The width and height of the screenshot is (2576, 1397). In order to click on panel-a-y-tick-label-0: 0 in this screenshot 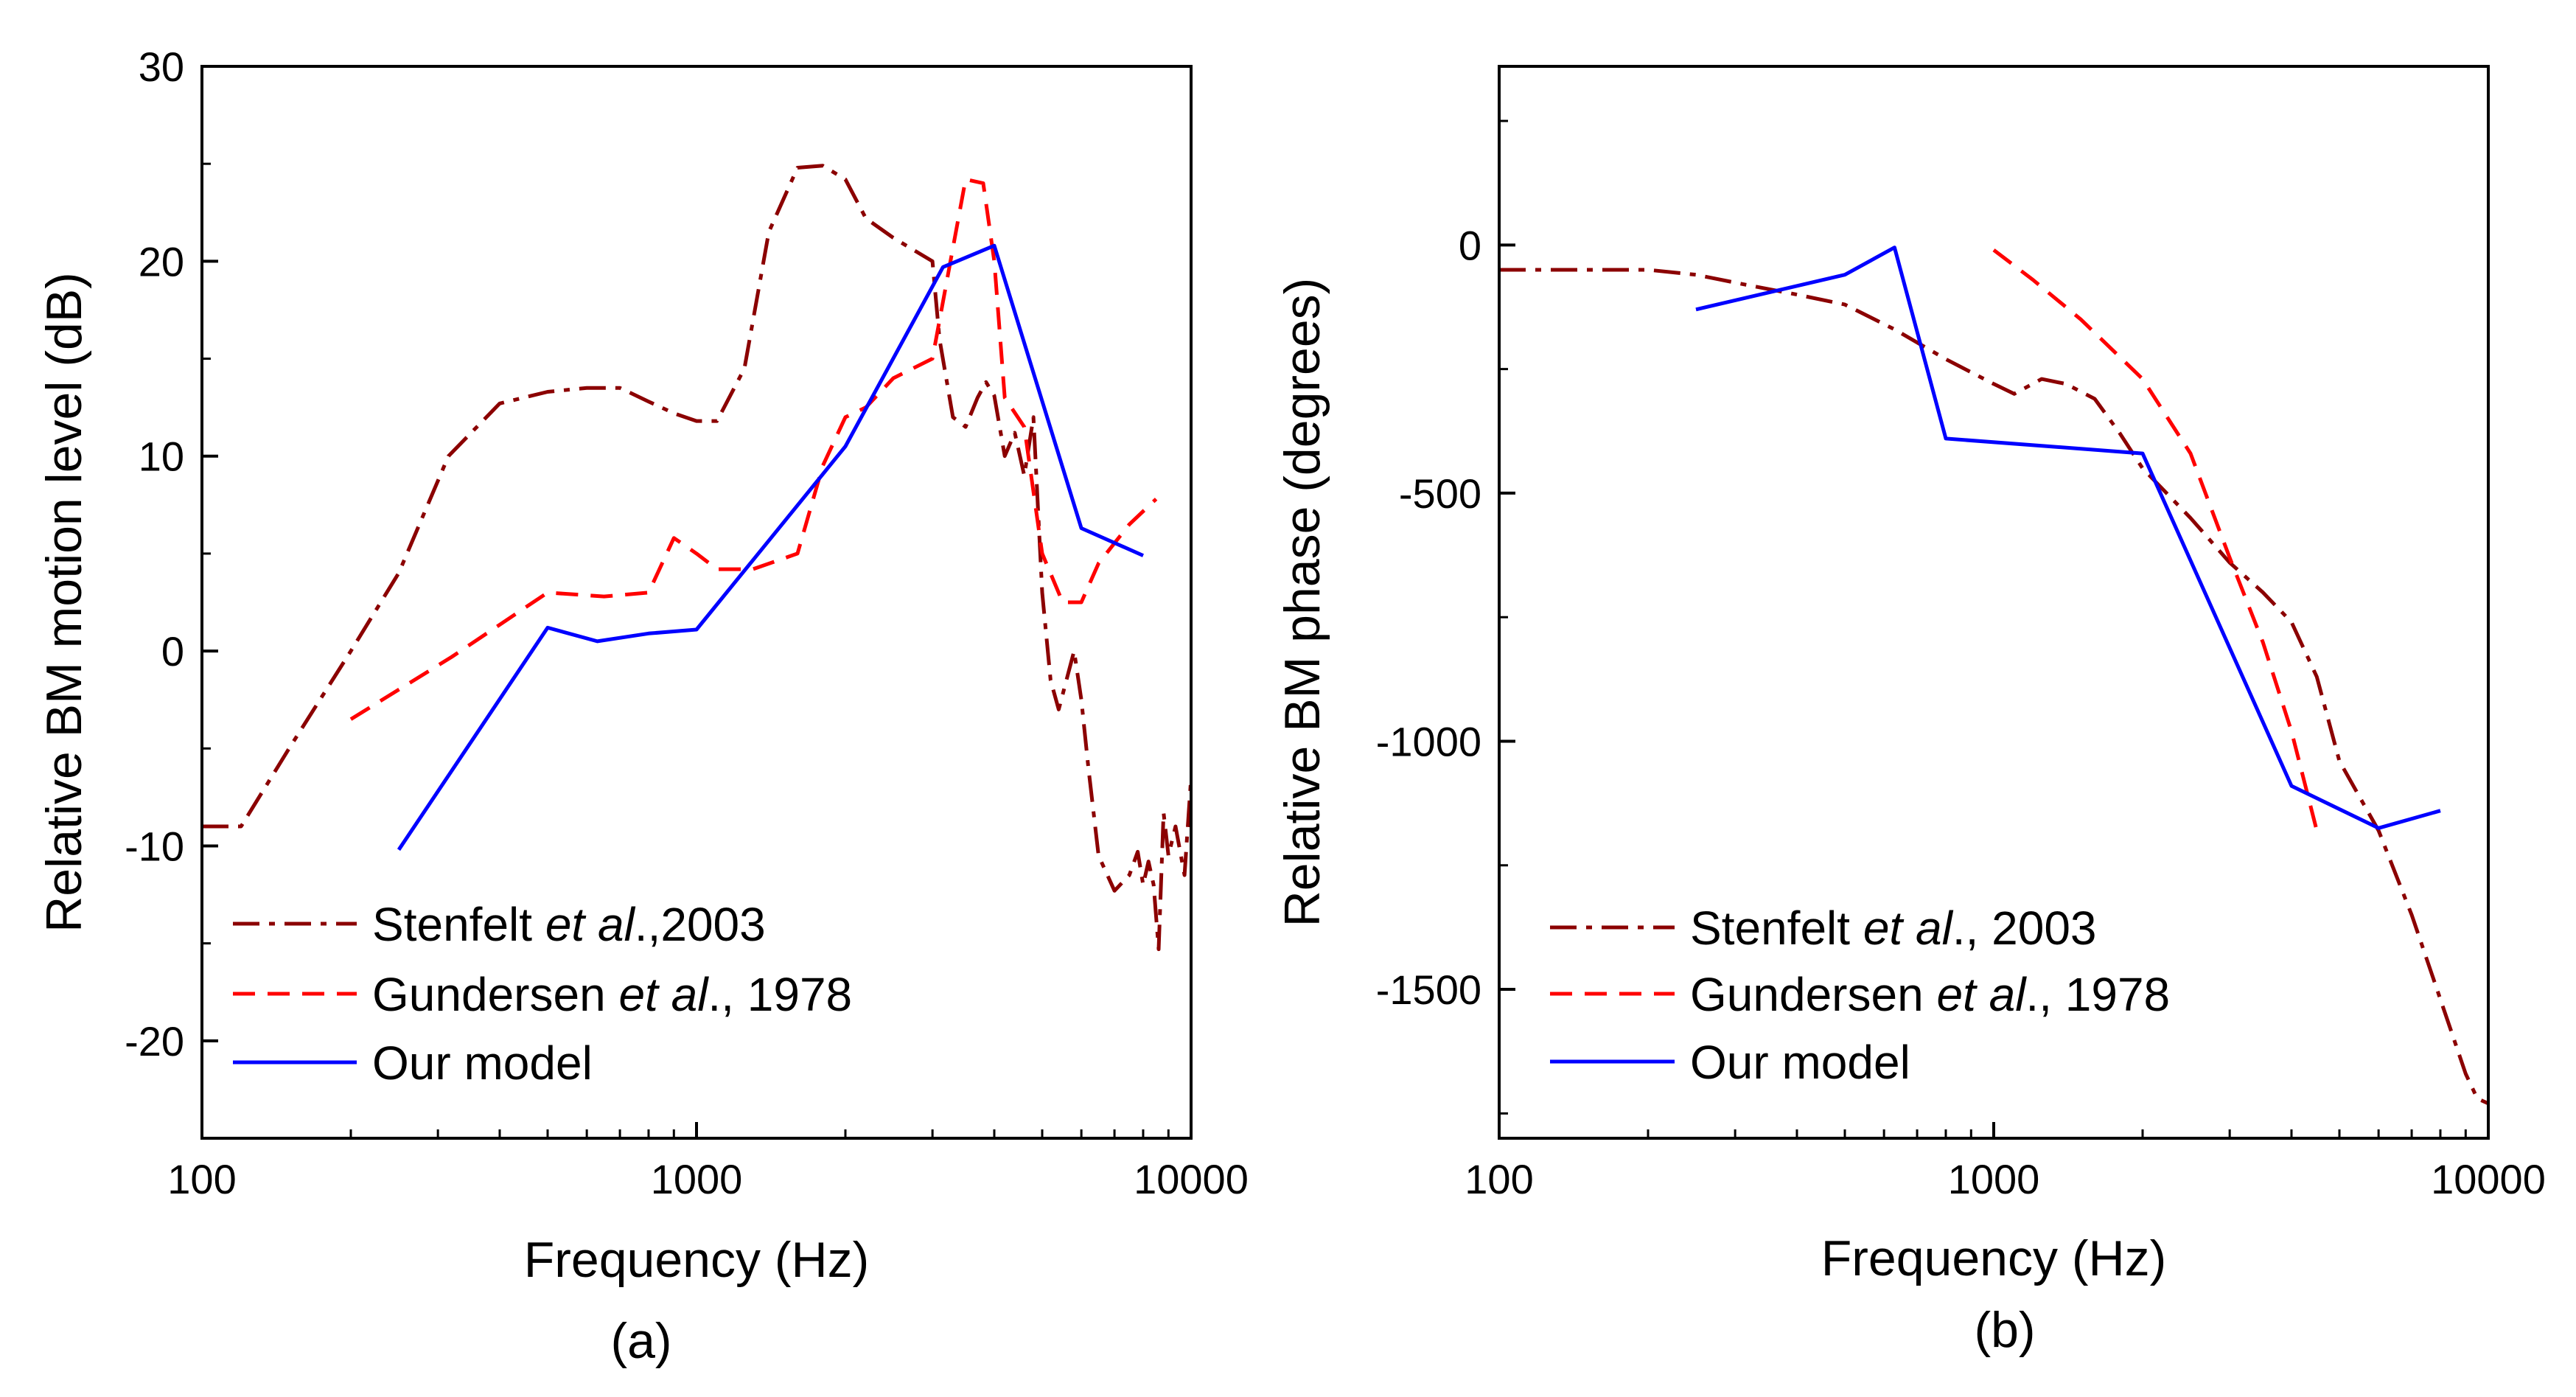, I will do `click(172, 651)`.